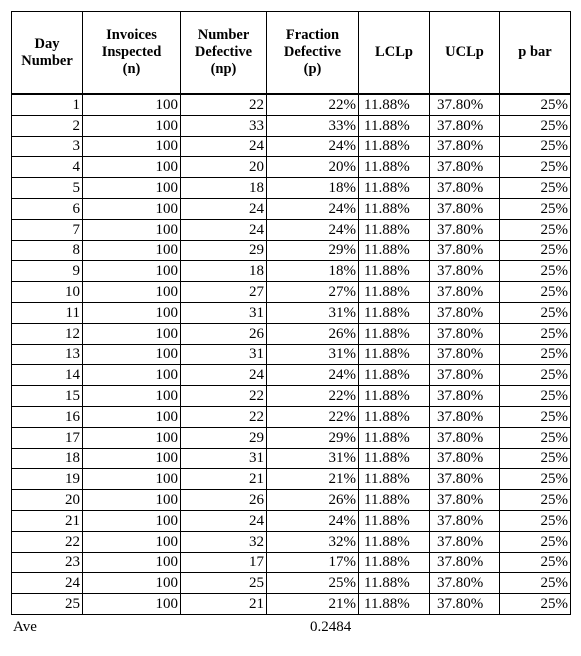 The width and height of the screenshot is (581, 656). Describe the element at coordinates (223, 69) in the screenshot. I see `header-line: (np)` at that location.